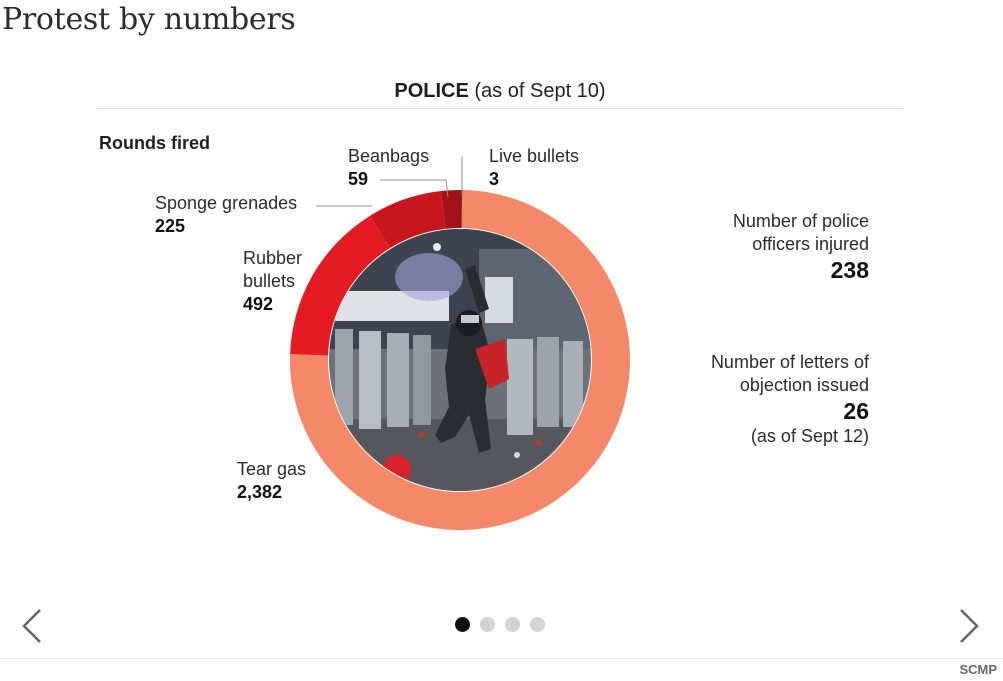 This screenshot has width=1003, height=681. I want to click on stat-objection-letters-line1: Number of letters of, so click(789, 362).